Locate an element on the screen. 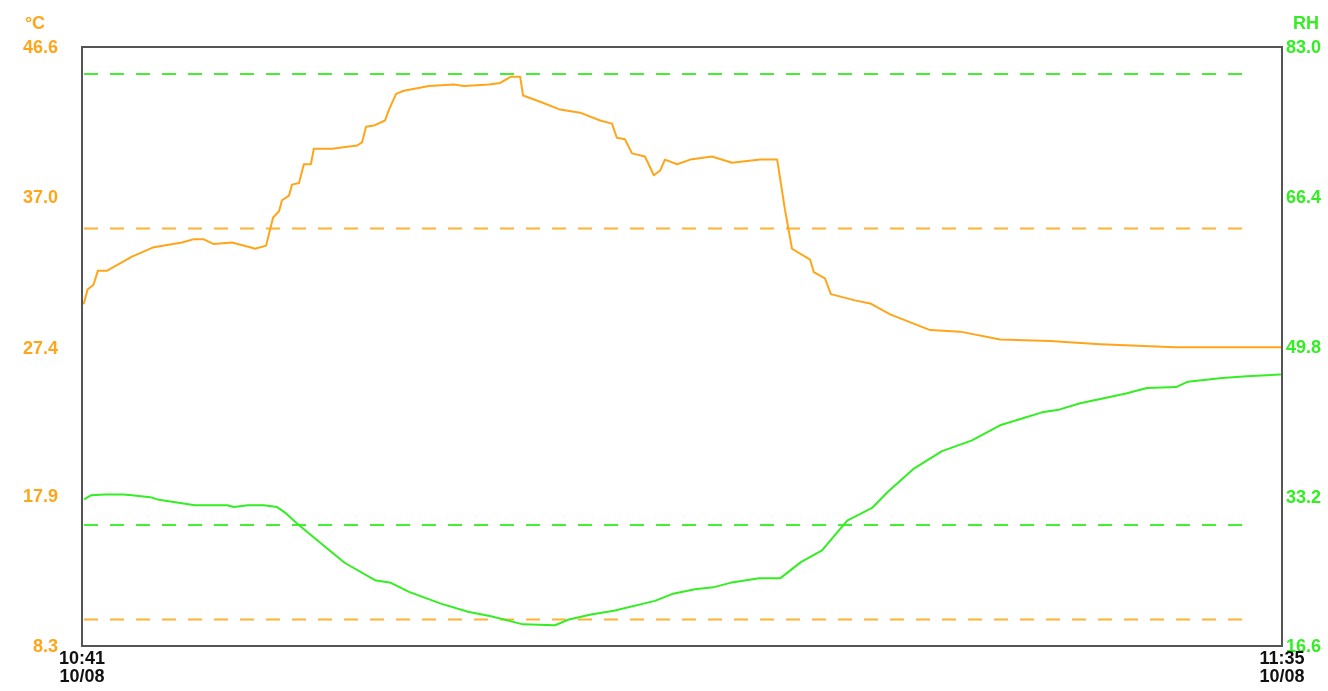 This screenshot has height=691, width=1328. y2-tick-label: 83.0 is located at coordinates (1304, 47).